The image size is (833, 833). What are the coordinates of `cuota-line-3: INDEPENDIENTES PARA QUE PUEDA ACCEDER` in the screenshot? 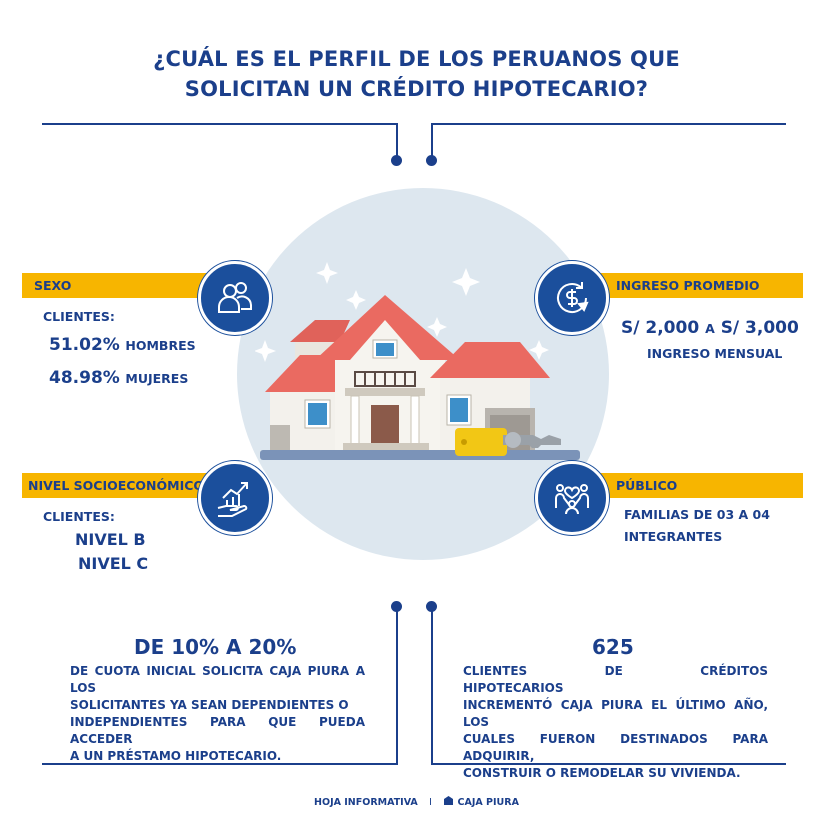 It's located at (217, 730).